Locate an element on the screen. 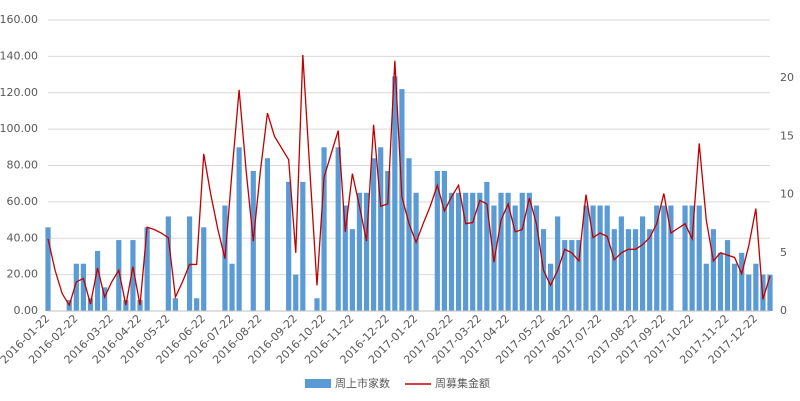 This screenshot has width=800, height=401. y-tick-label: 40.00 is located at coordinates (23, 237).